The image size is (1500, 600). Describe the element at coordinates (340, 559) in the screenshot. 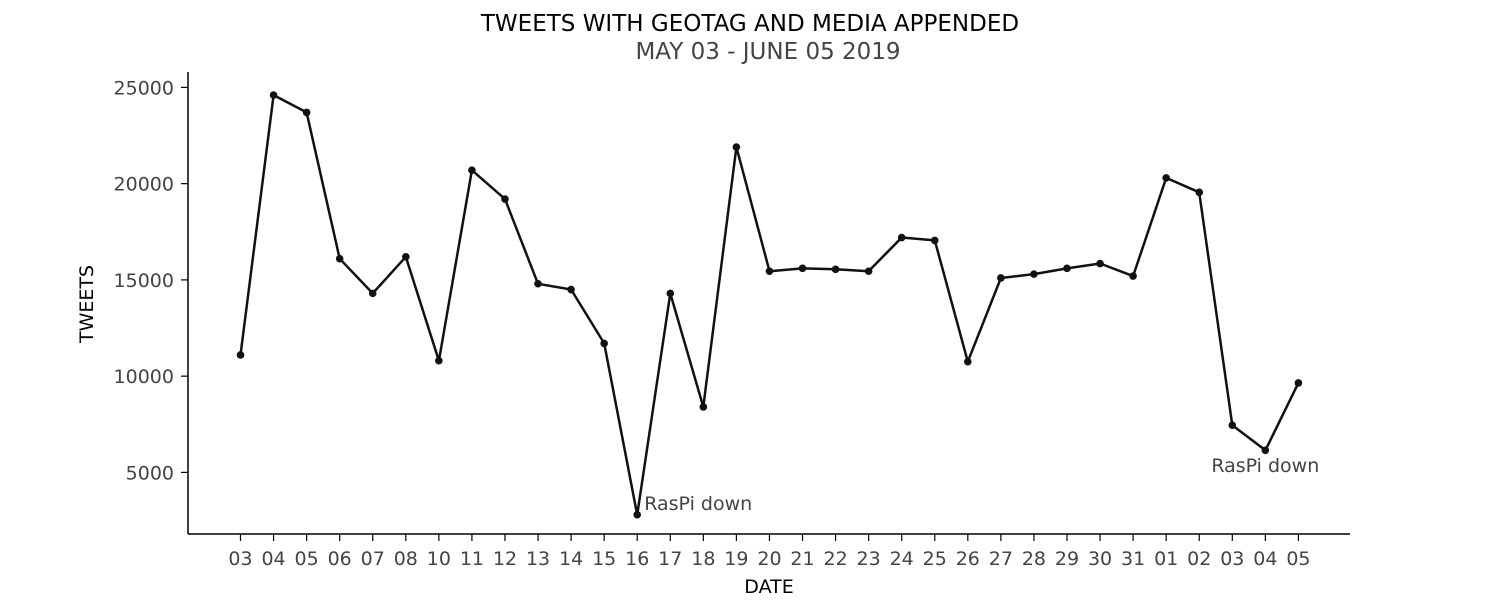

I see `x-tick-label: 06` at that location.